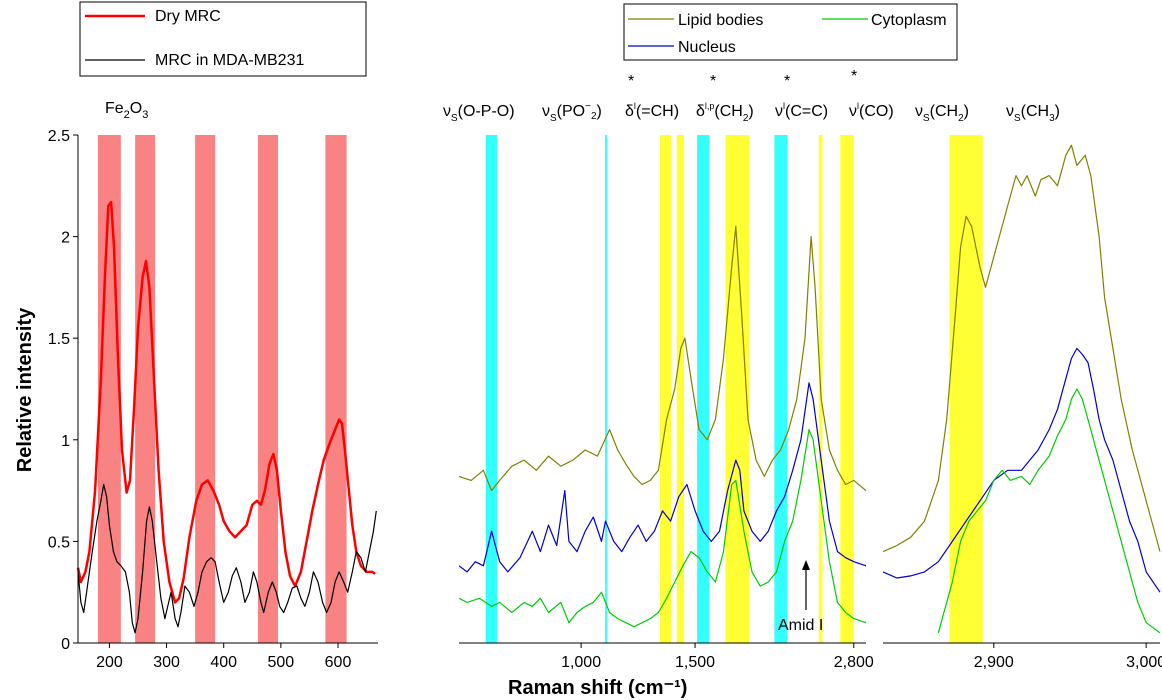 This screenshot has width=1162, height=700. Describe the element at coordinates (1144, 662) in the screenshot. I see `x-tick-label: 3,000` at that location.